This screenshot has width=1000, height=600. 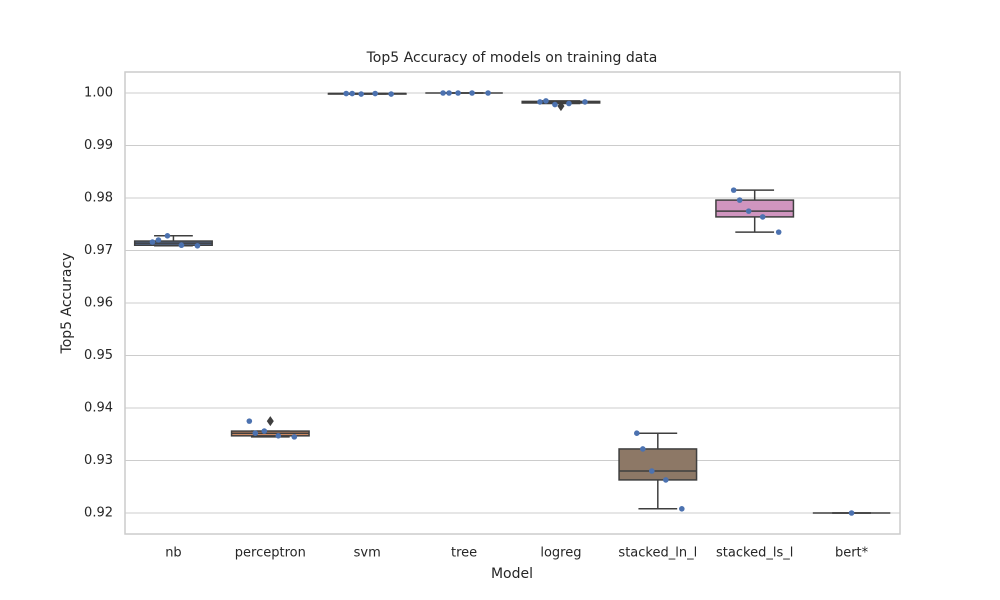 I want to click on y-tick-label: 0.97, so click(x=98, y=250).